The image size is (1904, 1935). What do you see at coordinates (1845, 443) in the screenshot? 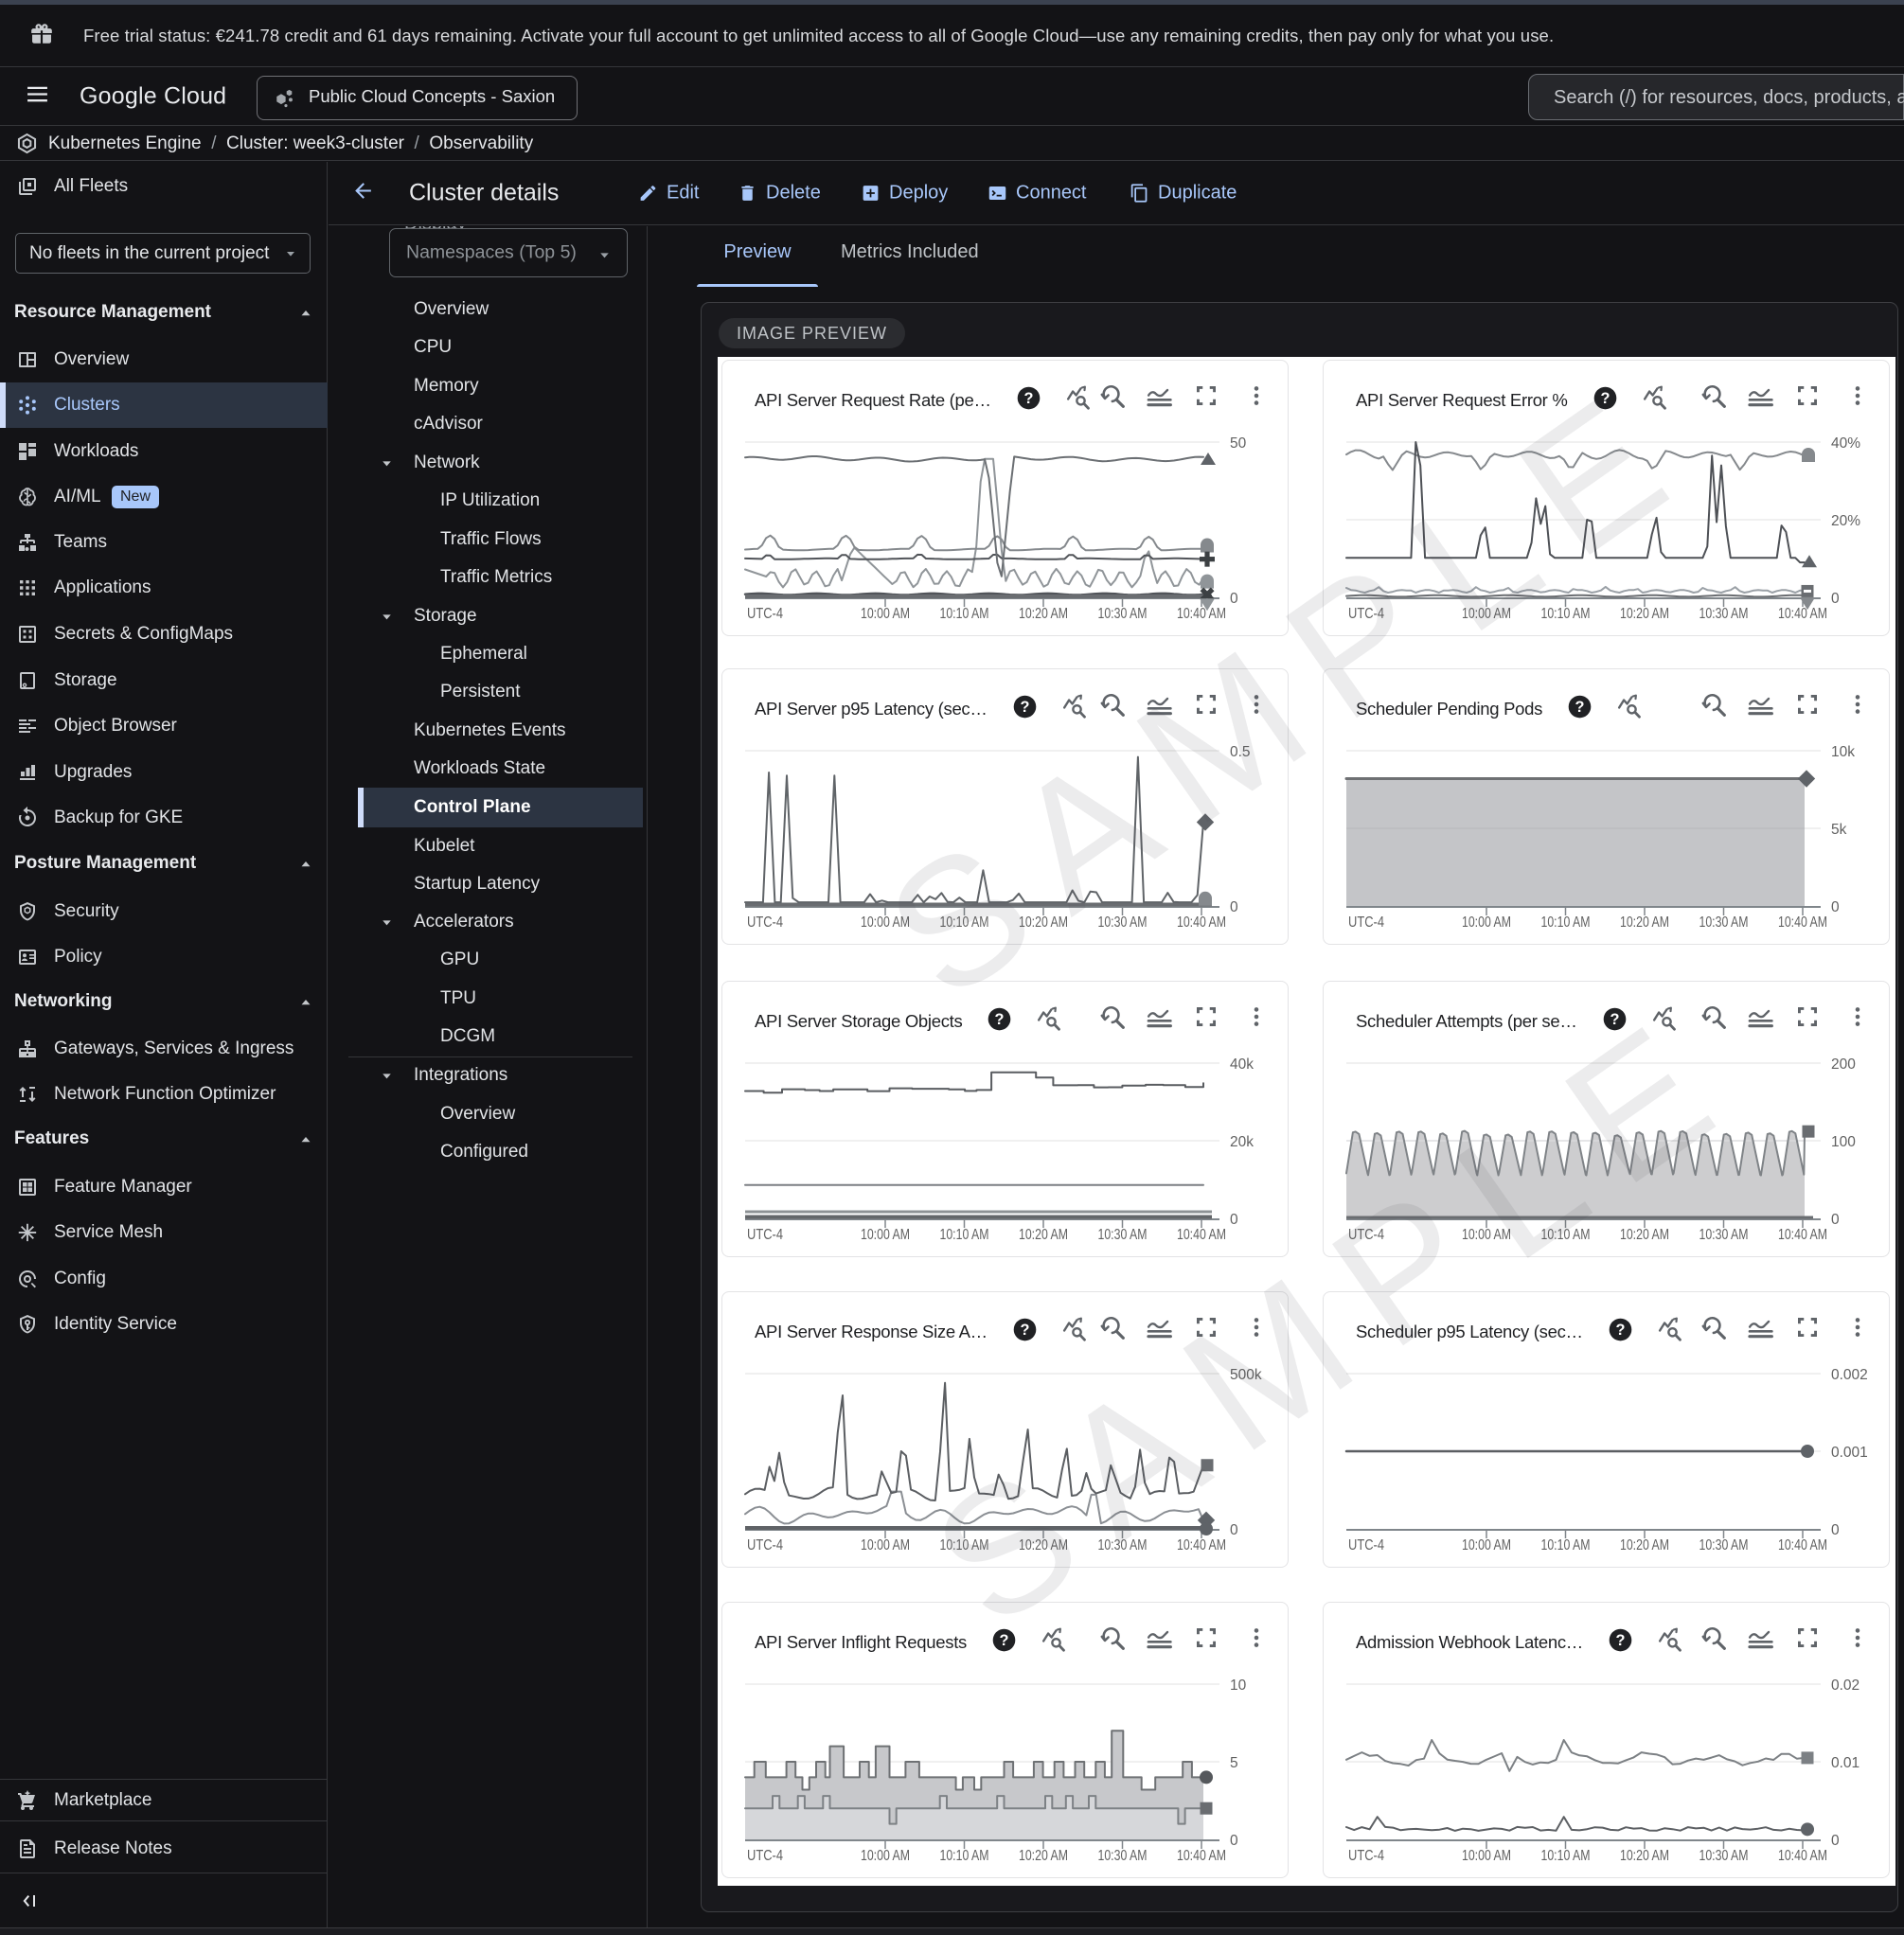
I see `svg-text: 40%` at bounding box center [1845, 443].